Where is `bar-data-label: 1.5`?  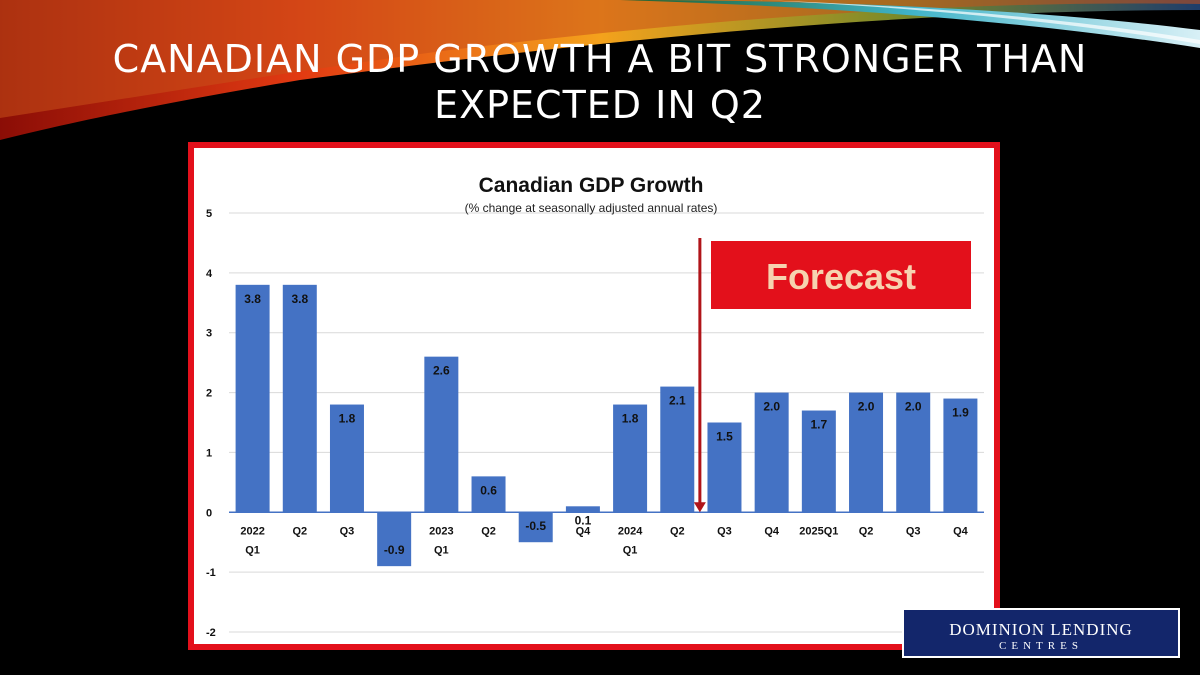 bar-data-label: 1.5 is located at coordinates (724, 437).